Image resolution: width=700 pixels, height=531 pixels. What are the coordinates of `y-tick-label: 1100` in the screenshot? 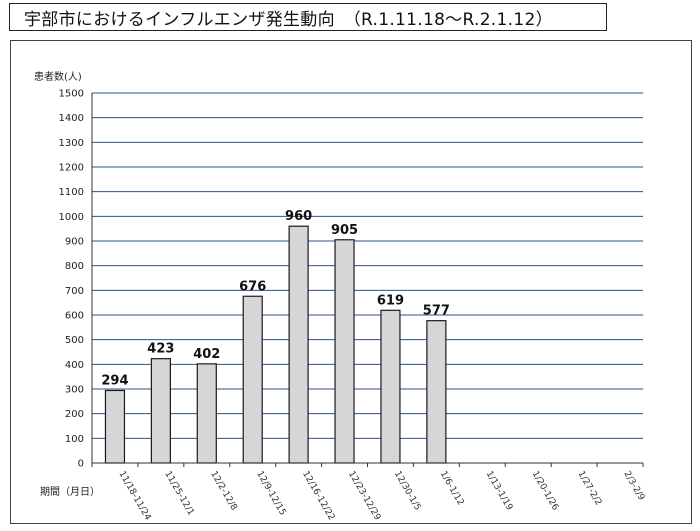 It's located at (71, 192).